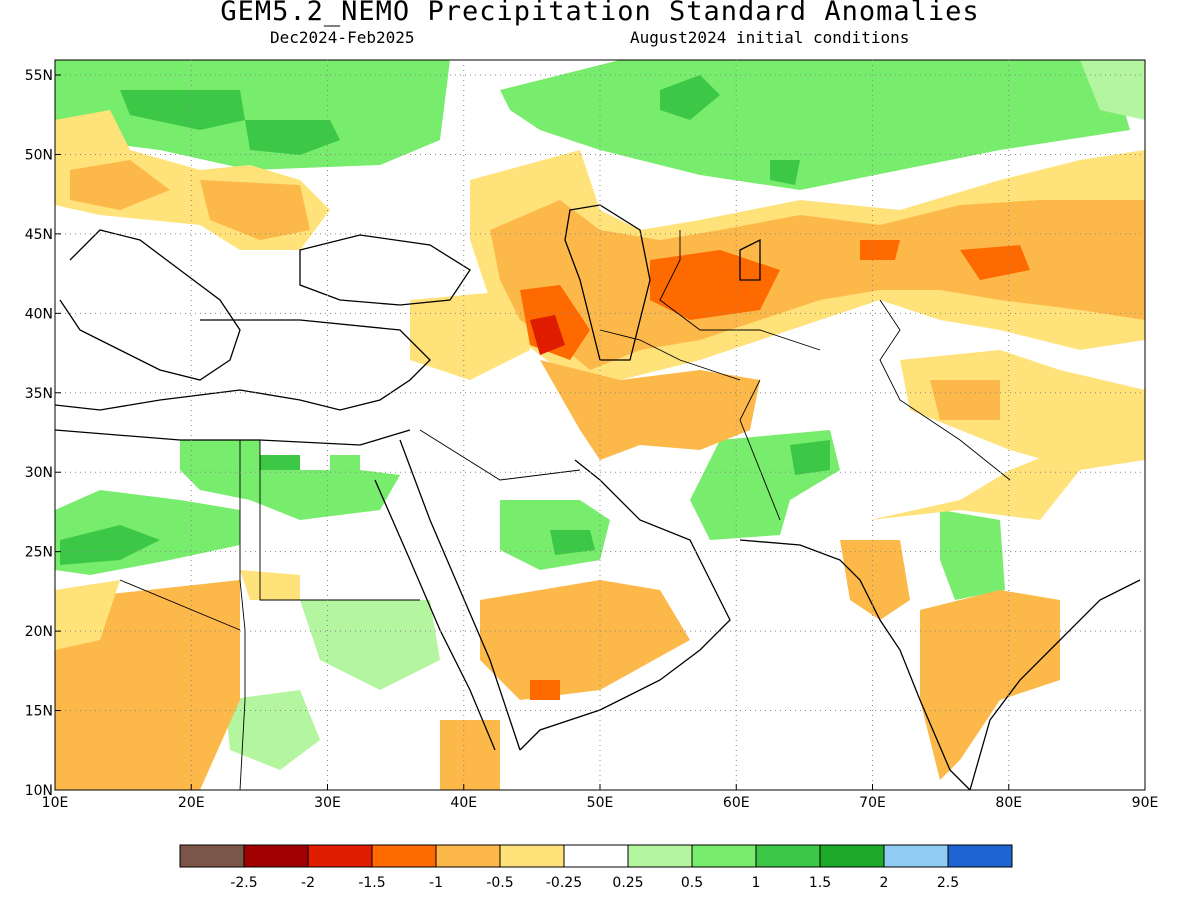  Describe the element at coordinates (39, 712) in the screenshot. I see `y-tick-label: 15N` at that location.